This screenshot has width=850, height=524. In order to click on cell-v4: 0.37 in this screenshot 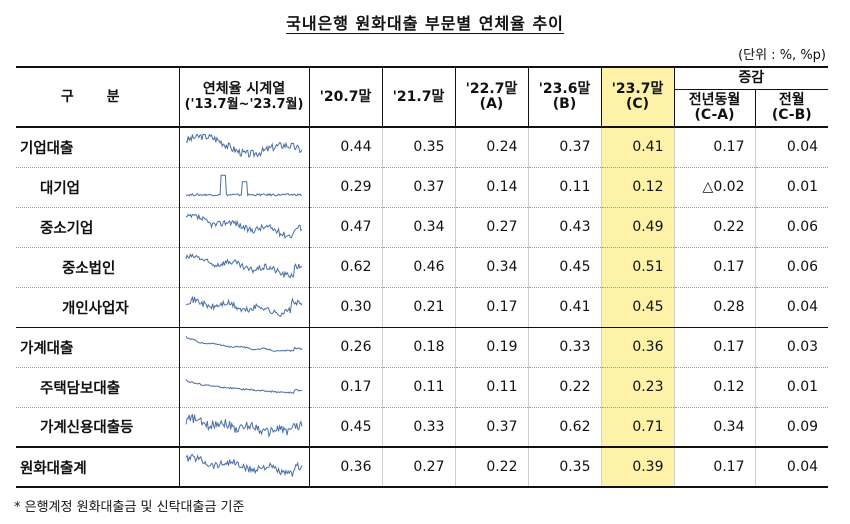, I will do `click(564, 147)`.